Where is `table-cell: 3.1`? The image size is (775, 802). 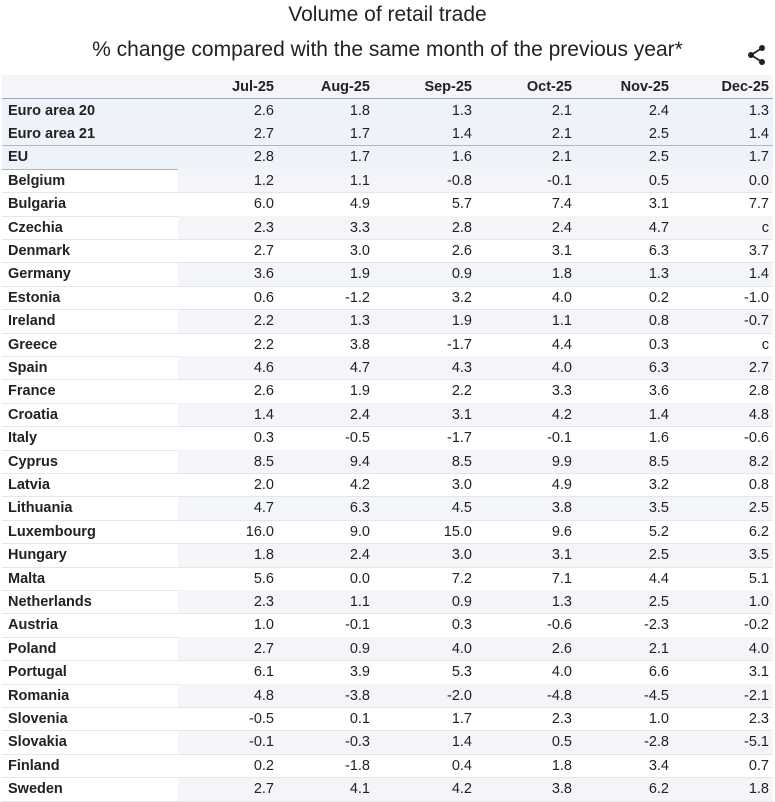 table-cell: 3.1 is located at coordinates (461, 414).